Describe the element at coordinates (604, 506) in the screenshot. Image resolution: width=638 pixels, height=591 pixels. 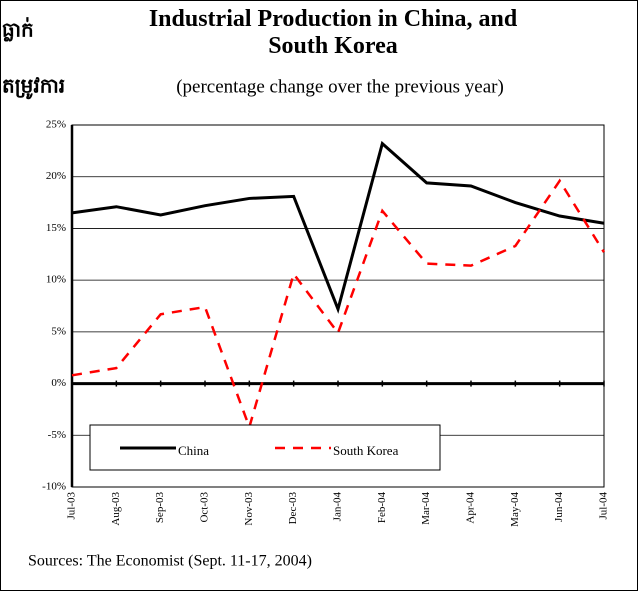
I see `x-tick-label: Jul-04` at that location.